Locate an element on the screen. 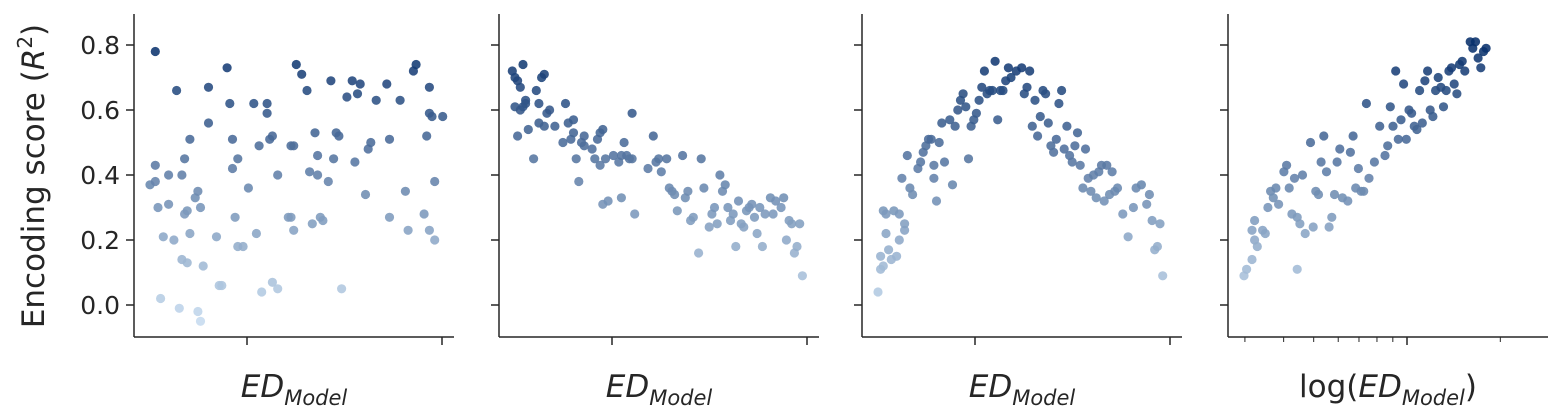 Image resolution: width=1560 pixels, height=420 pixels. y-axis-label: Encoding score (R2) is located at coordinates (32, 176).